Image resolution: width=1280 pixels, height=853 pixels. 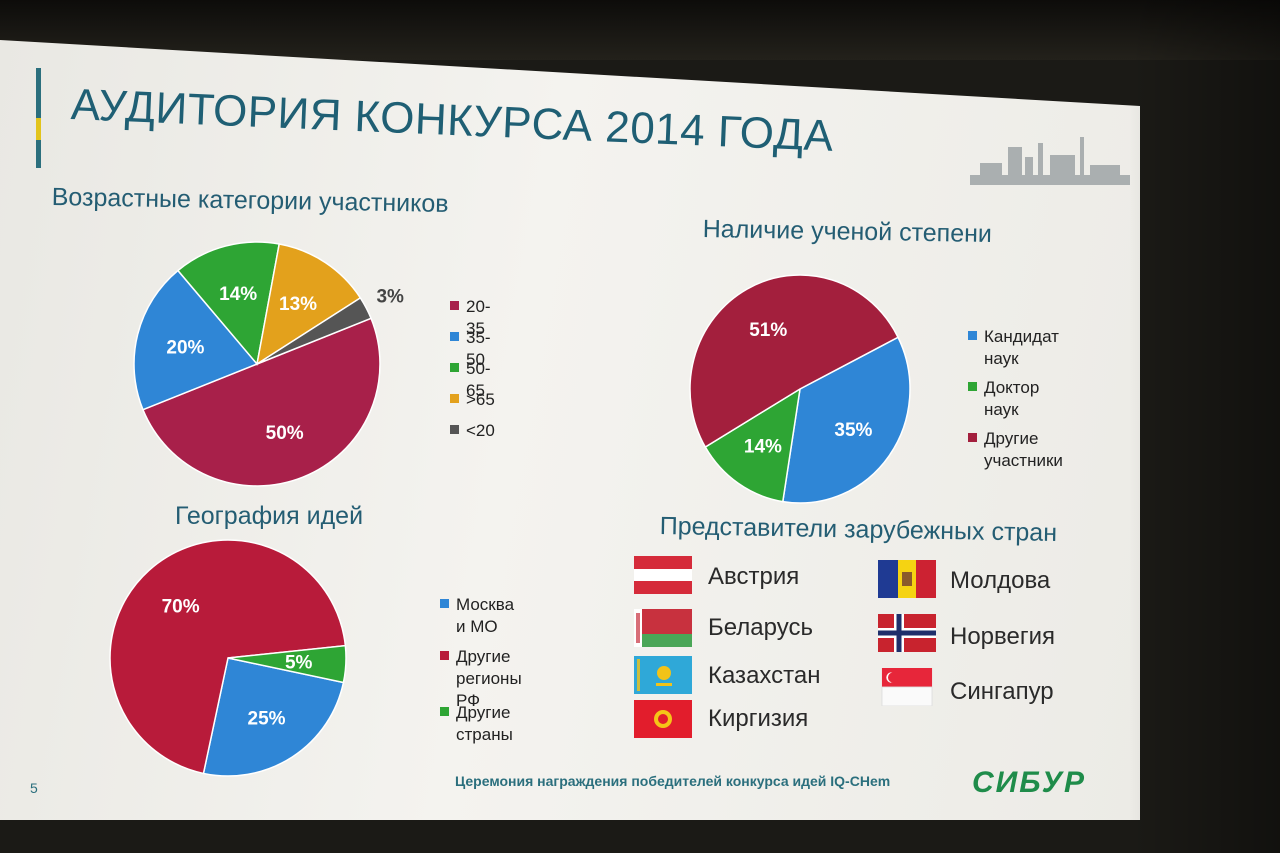 I want to click on room-background, so click(x=640, y=30).